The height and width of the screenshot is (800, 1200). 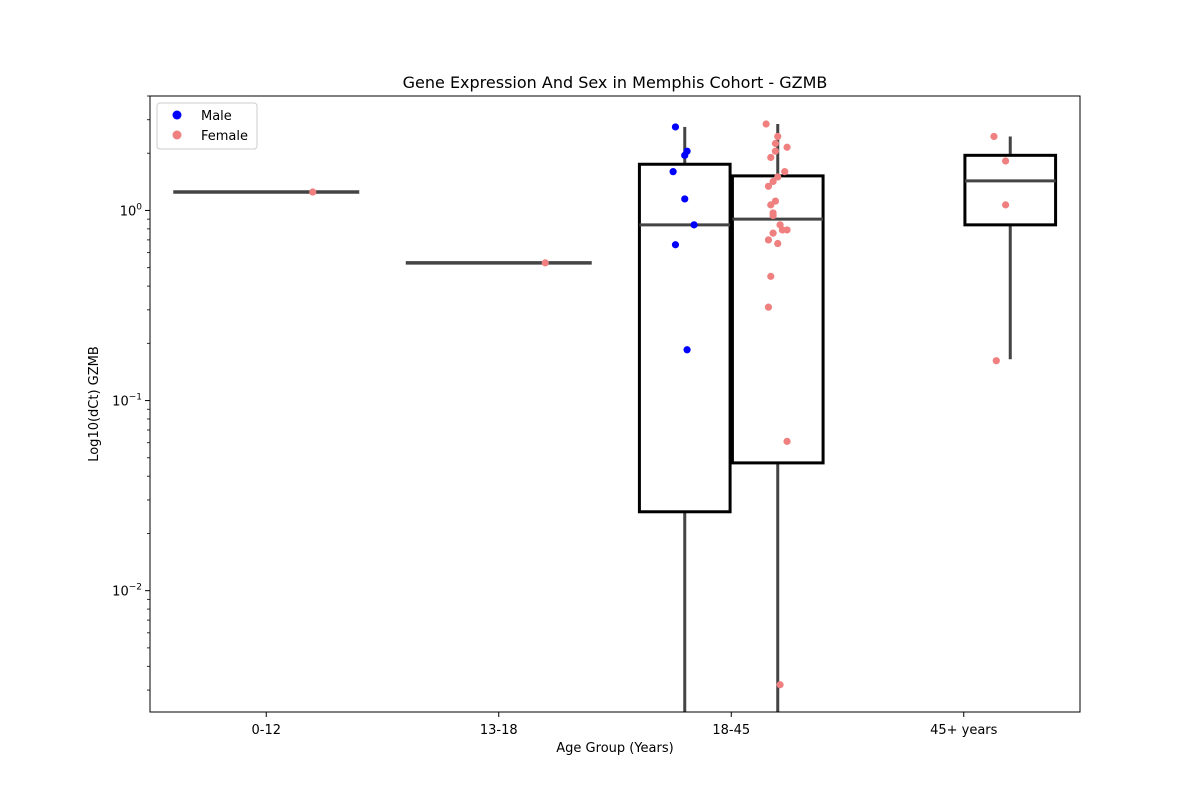 What do you see at coordinates (224, 136) in the screenshot?
I see `legend-label-female: Female` at bounding box center [224, 136].